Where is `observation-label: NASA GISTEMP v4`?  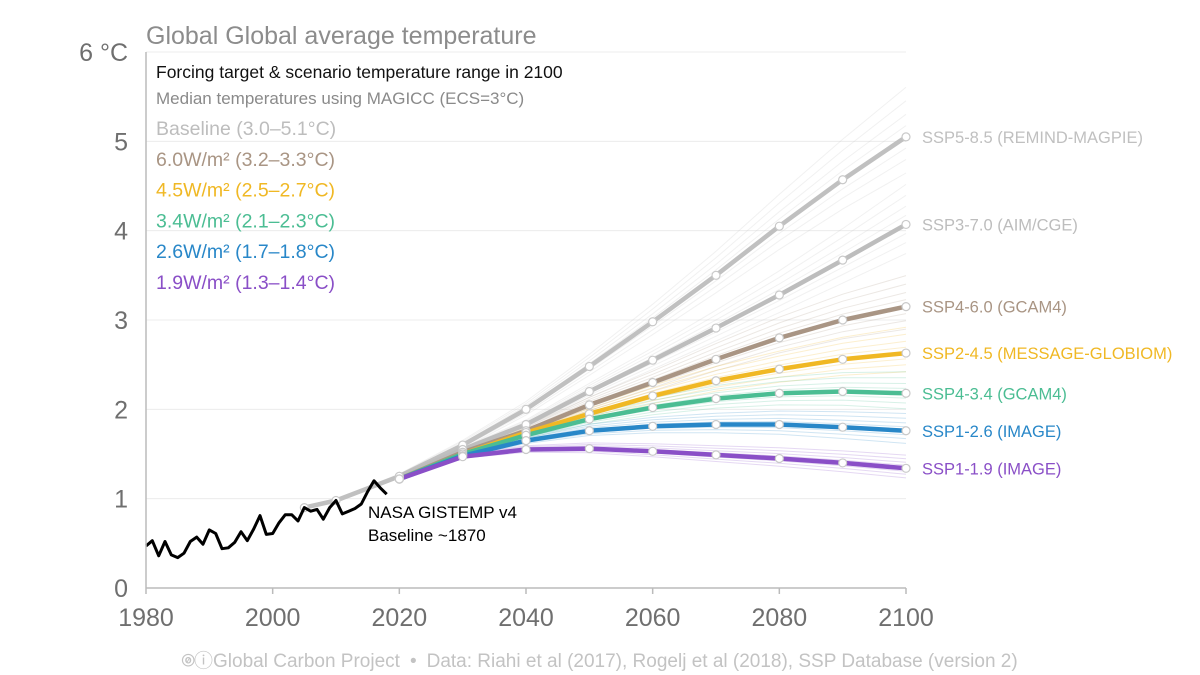
observation-label: NASA GISTEMP v4 is located at coordinates (442, 512).